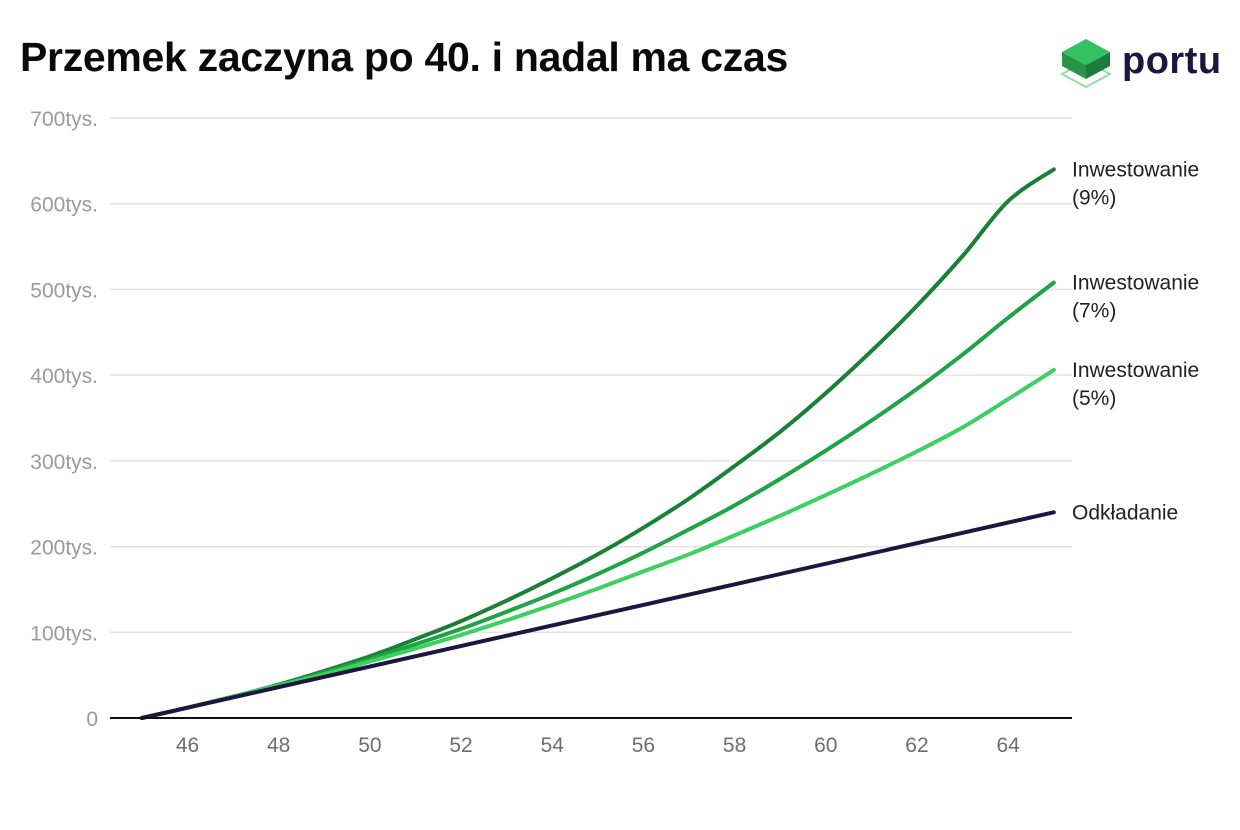  I want to click on y-tick-label: 100tys., so click(64, 633).